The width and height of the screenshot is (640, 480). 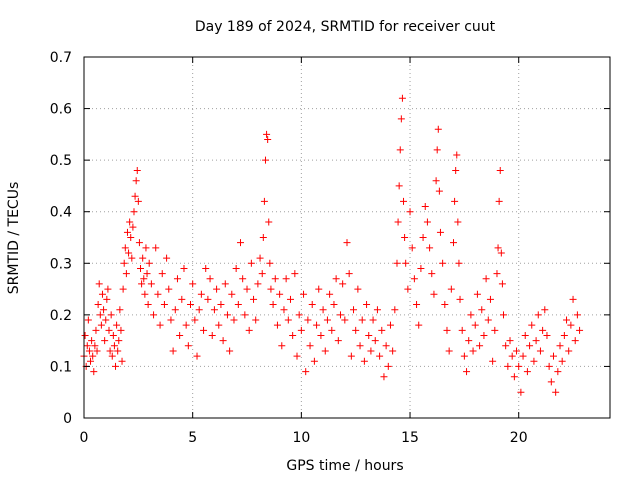 What do you see at coordinates (61, 264) in the screenshot?
I see `y-tick-label: 0.3` at bounding box center [61, 264].